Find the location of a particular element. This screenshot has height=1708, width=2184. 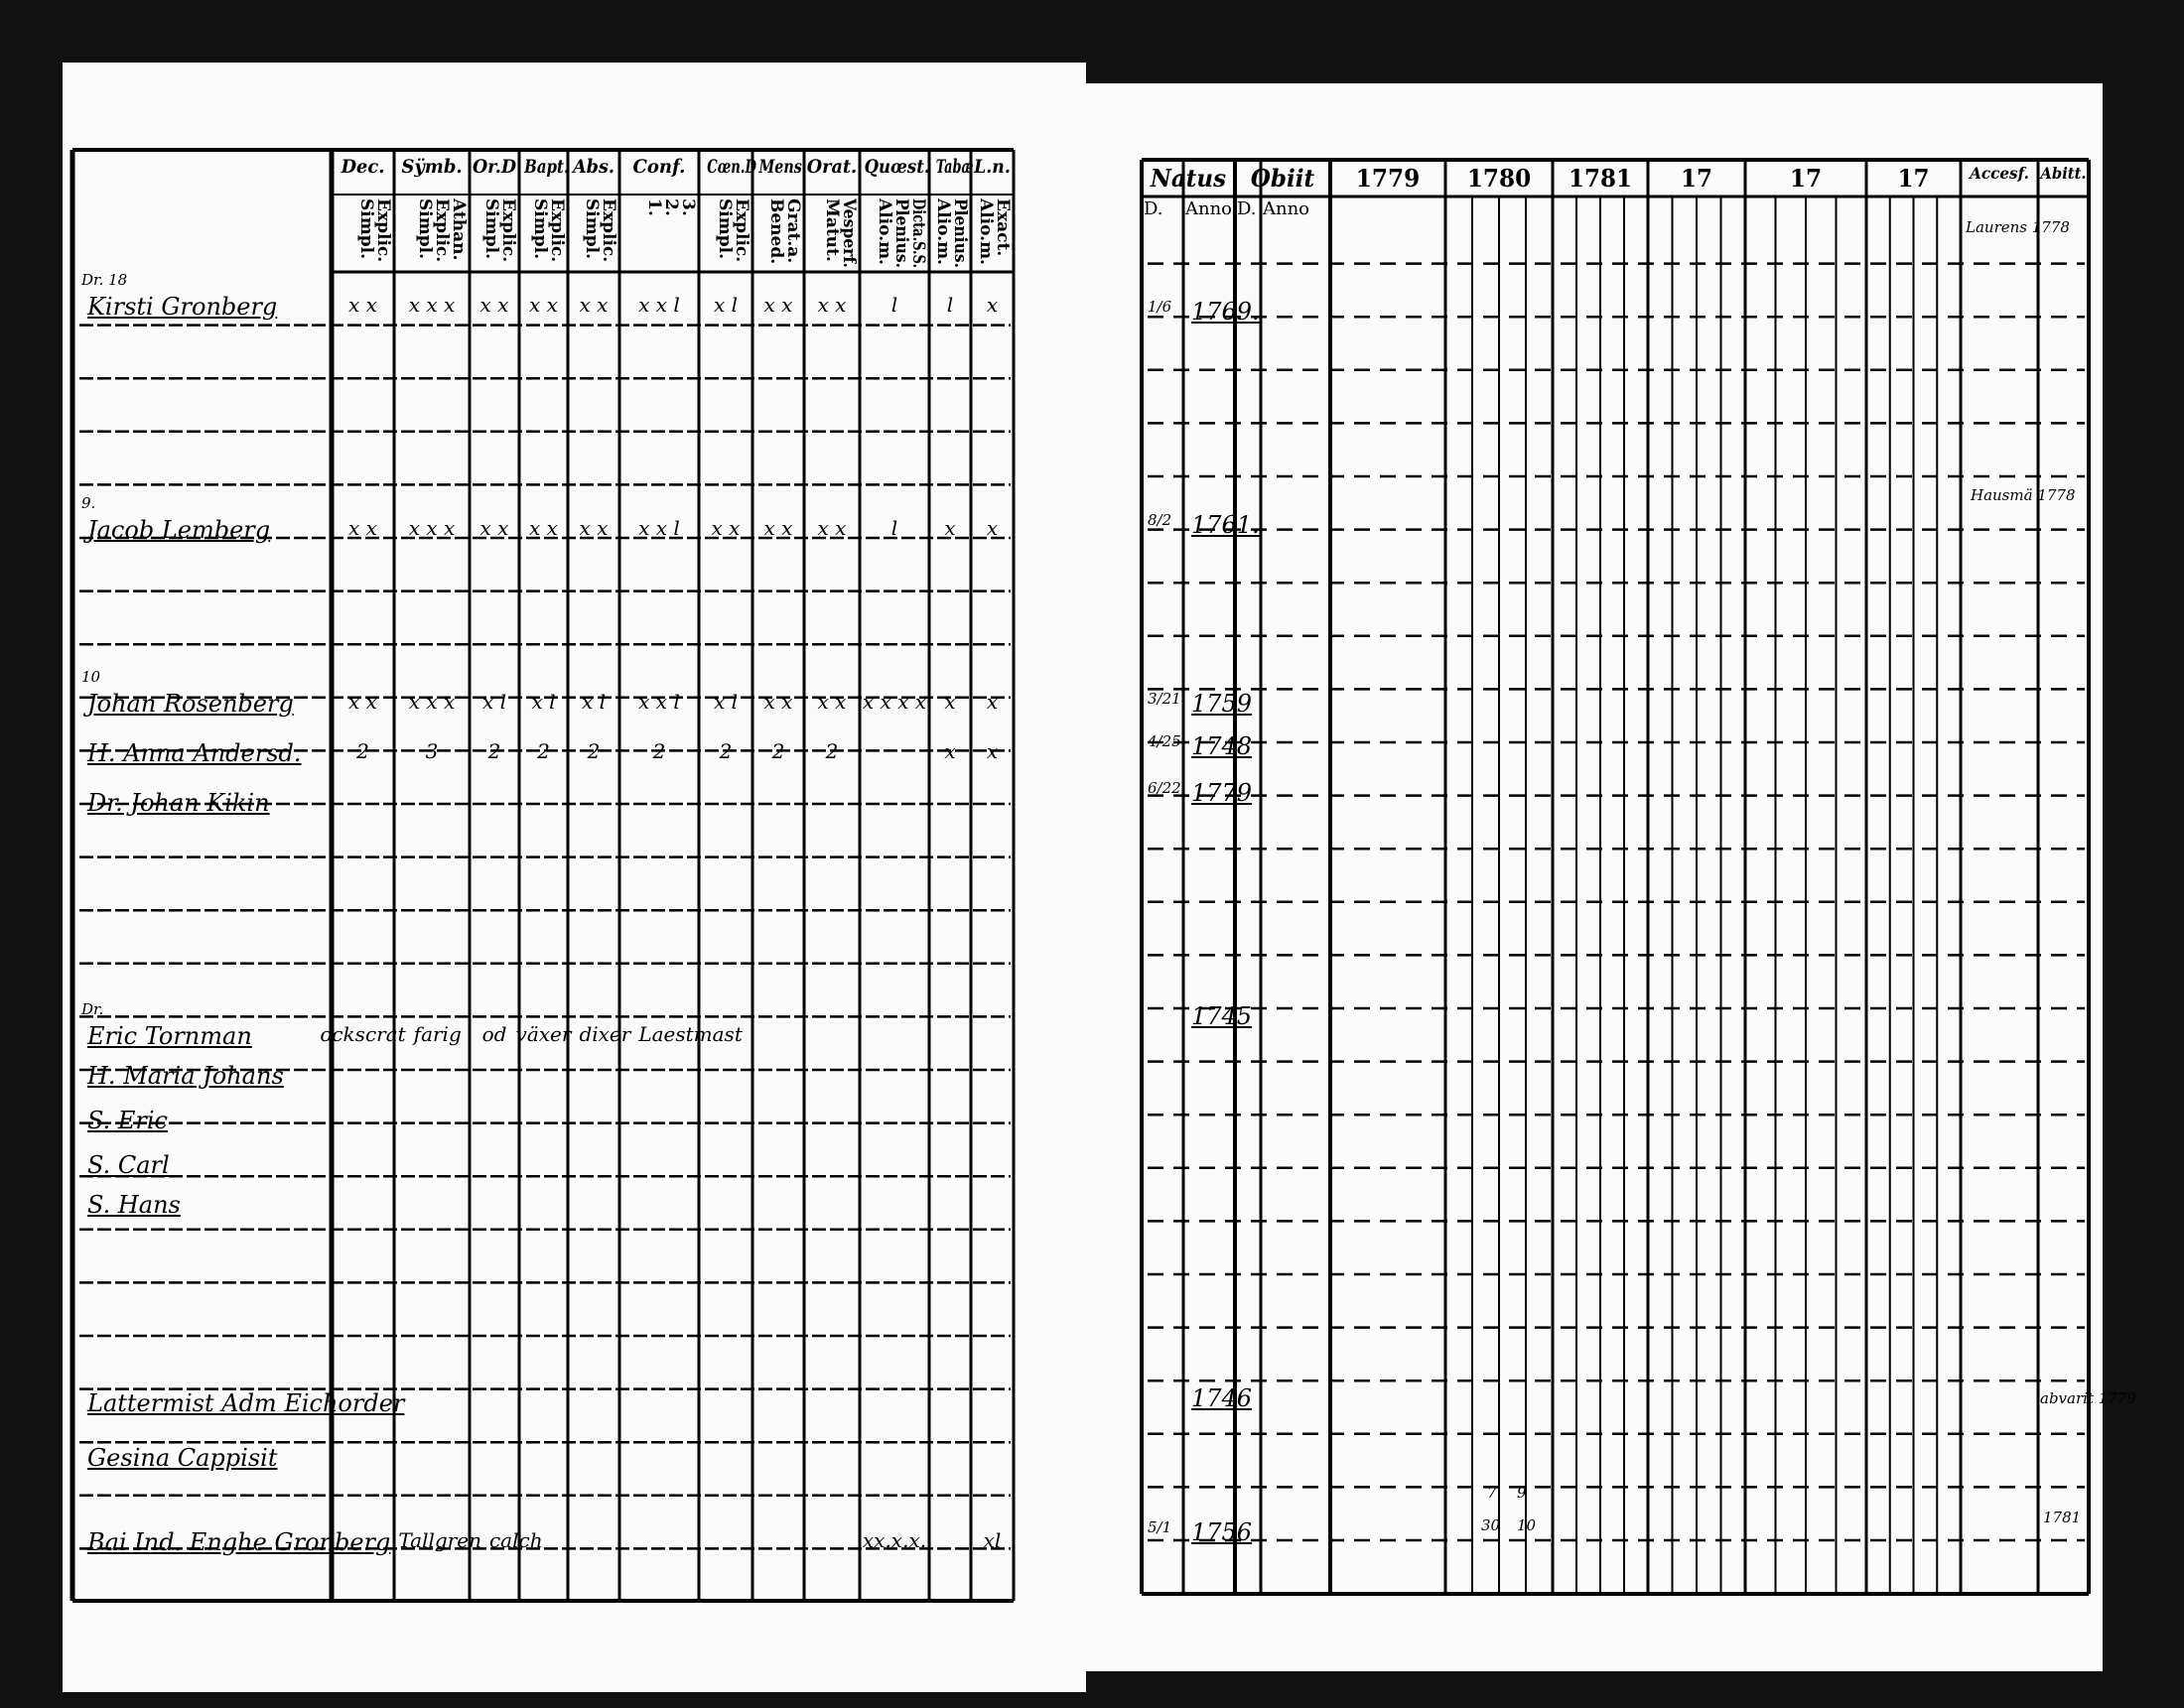

entry-name: H. Maria Johans is located at coordinates (185, 1076).